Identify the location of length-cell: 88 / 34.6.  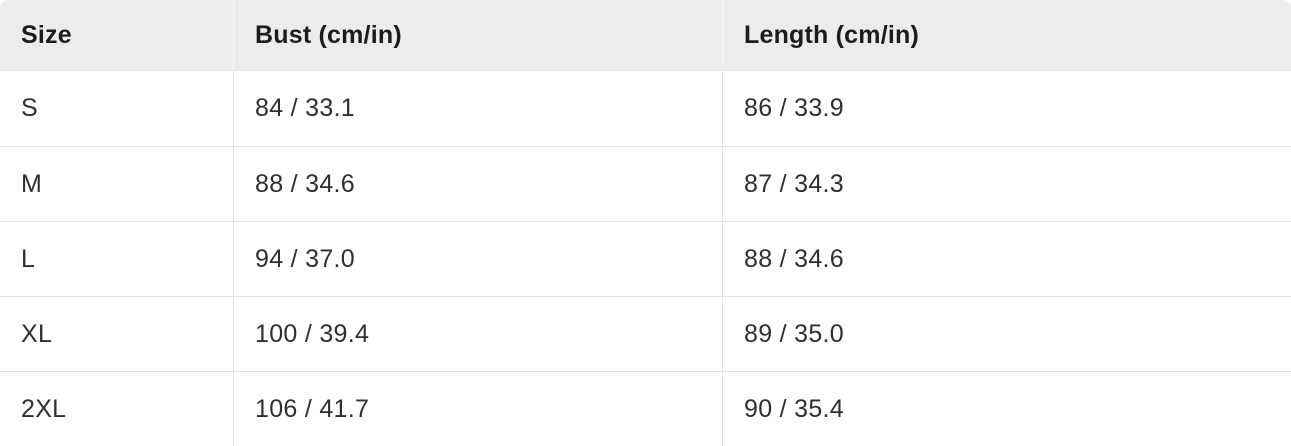
(1007, 258).